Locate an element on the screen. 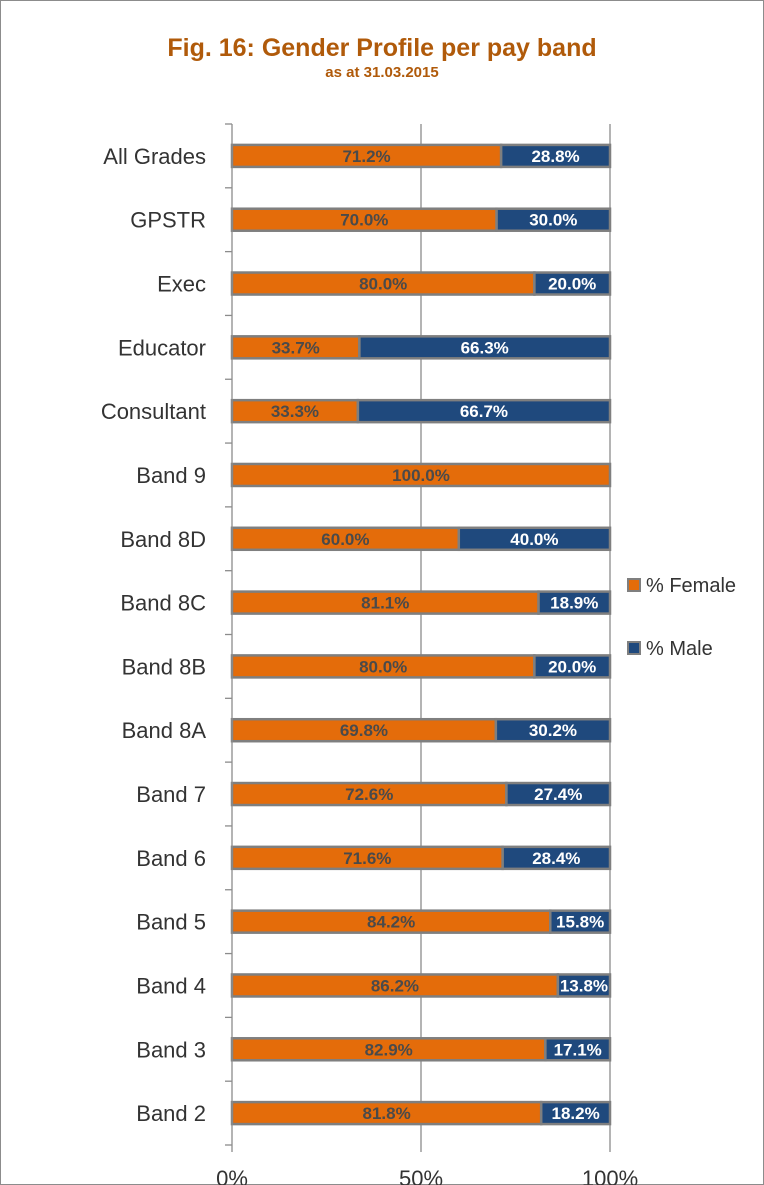  category-label: Band 8C is located at coordinates (163, 603).